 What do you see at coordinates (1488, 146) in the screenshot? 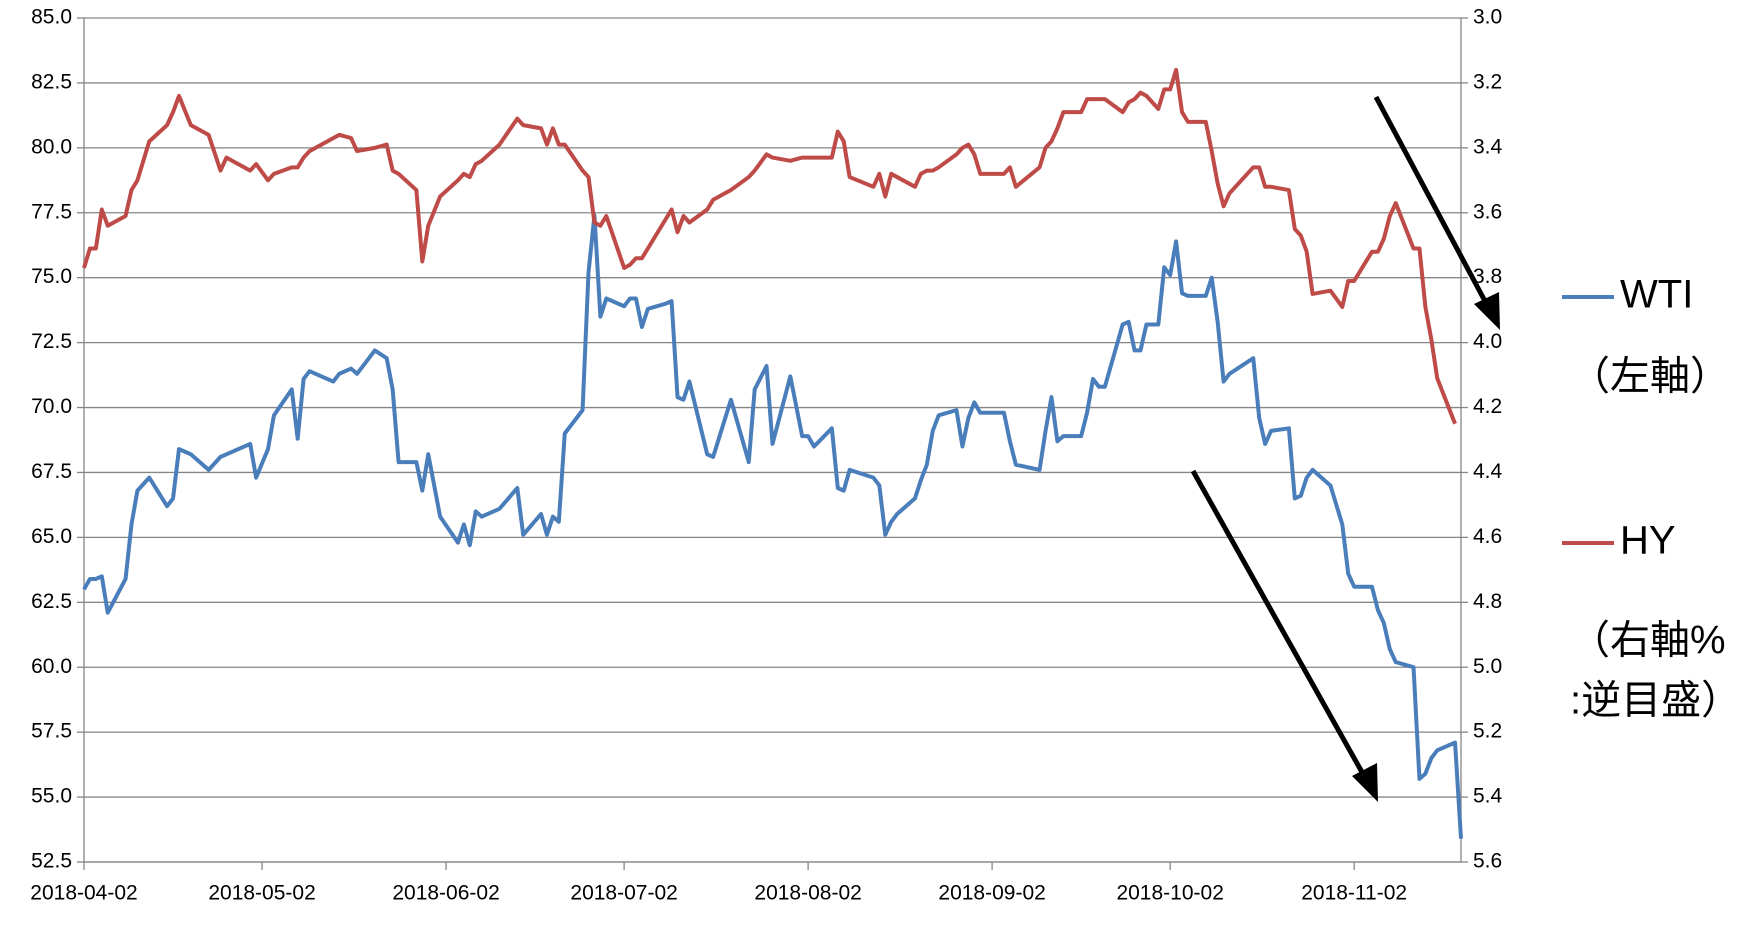
I see `y2-tick-label: 3.4` at bounding box center [1488, 146].